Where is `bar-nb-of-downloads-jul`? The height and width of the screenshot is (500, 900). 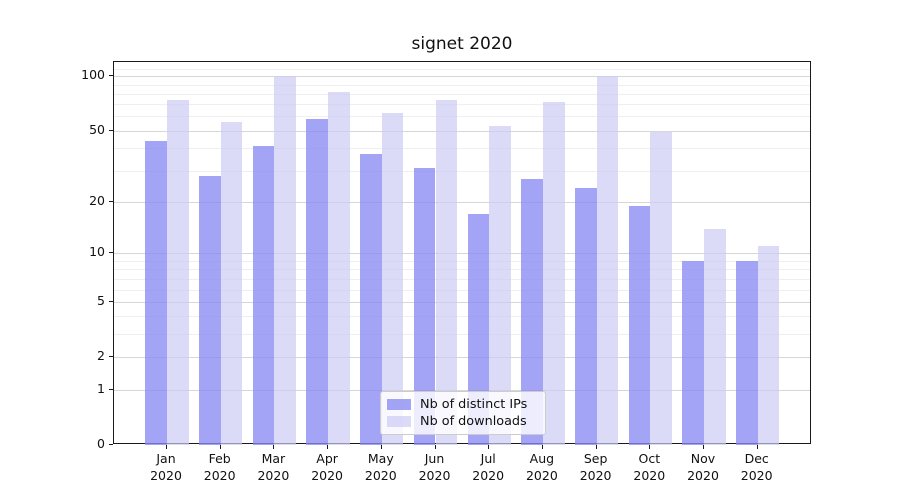 bar-nb-of-downloads-jul is located at coordinates (500, 285).